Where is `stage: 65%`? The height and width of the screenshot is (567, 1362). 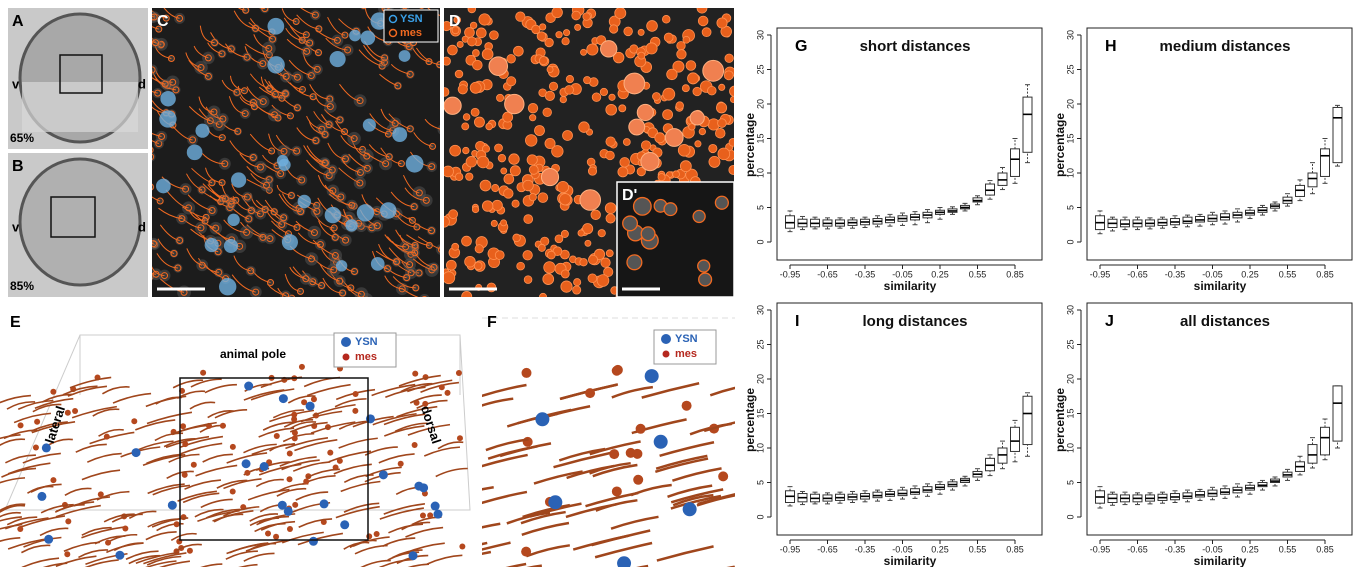
stage: 65% is located at coordinates (22, 138).